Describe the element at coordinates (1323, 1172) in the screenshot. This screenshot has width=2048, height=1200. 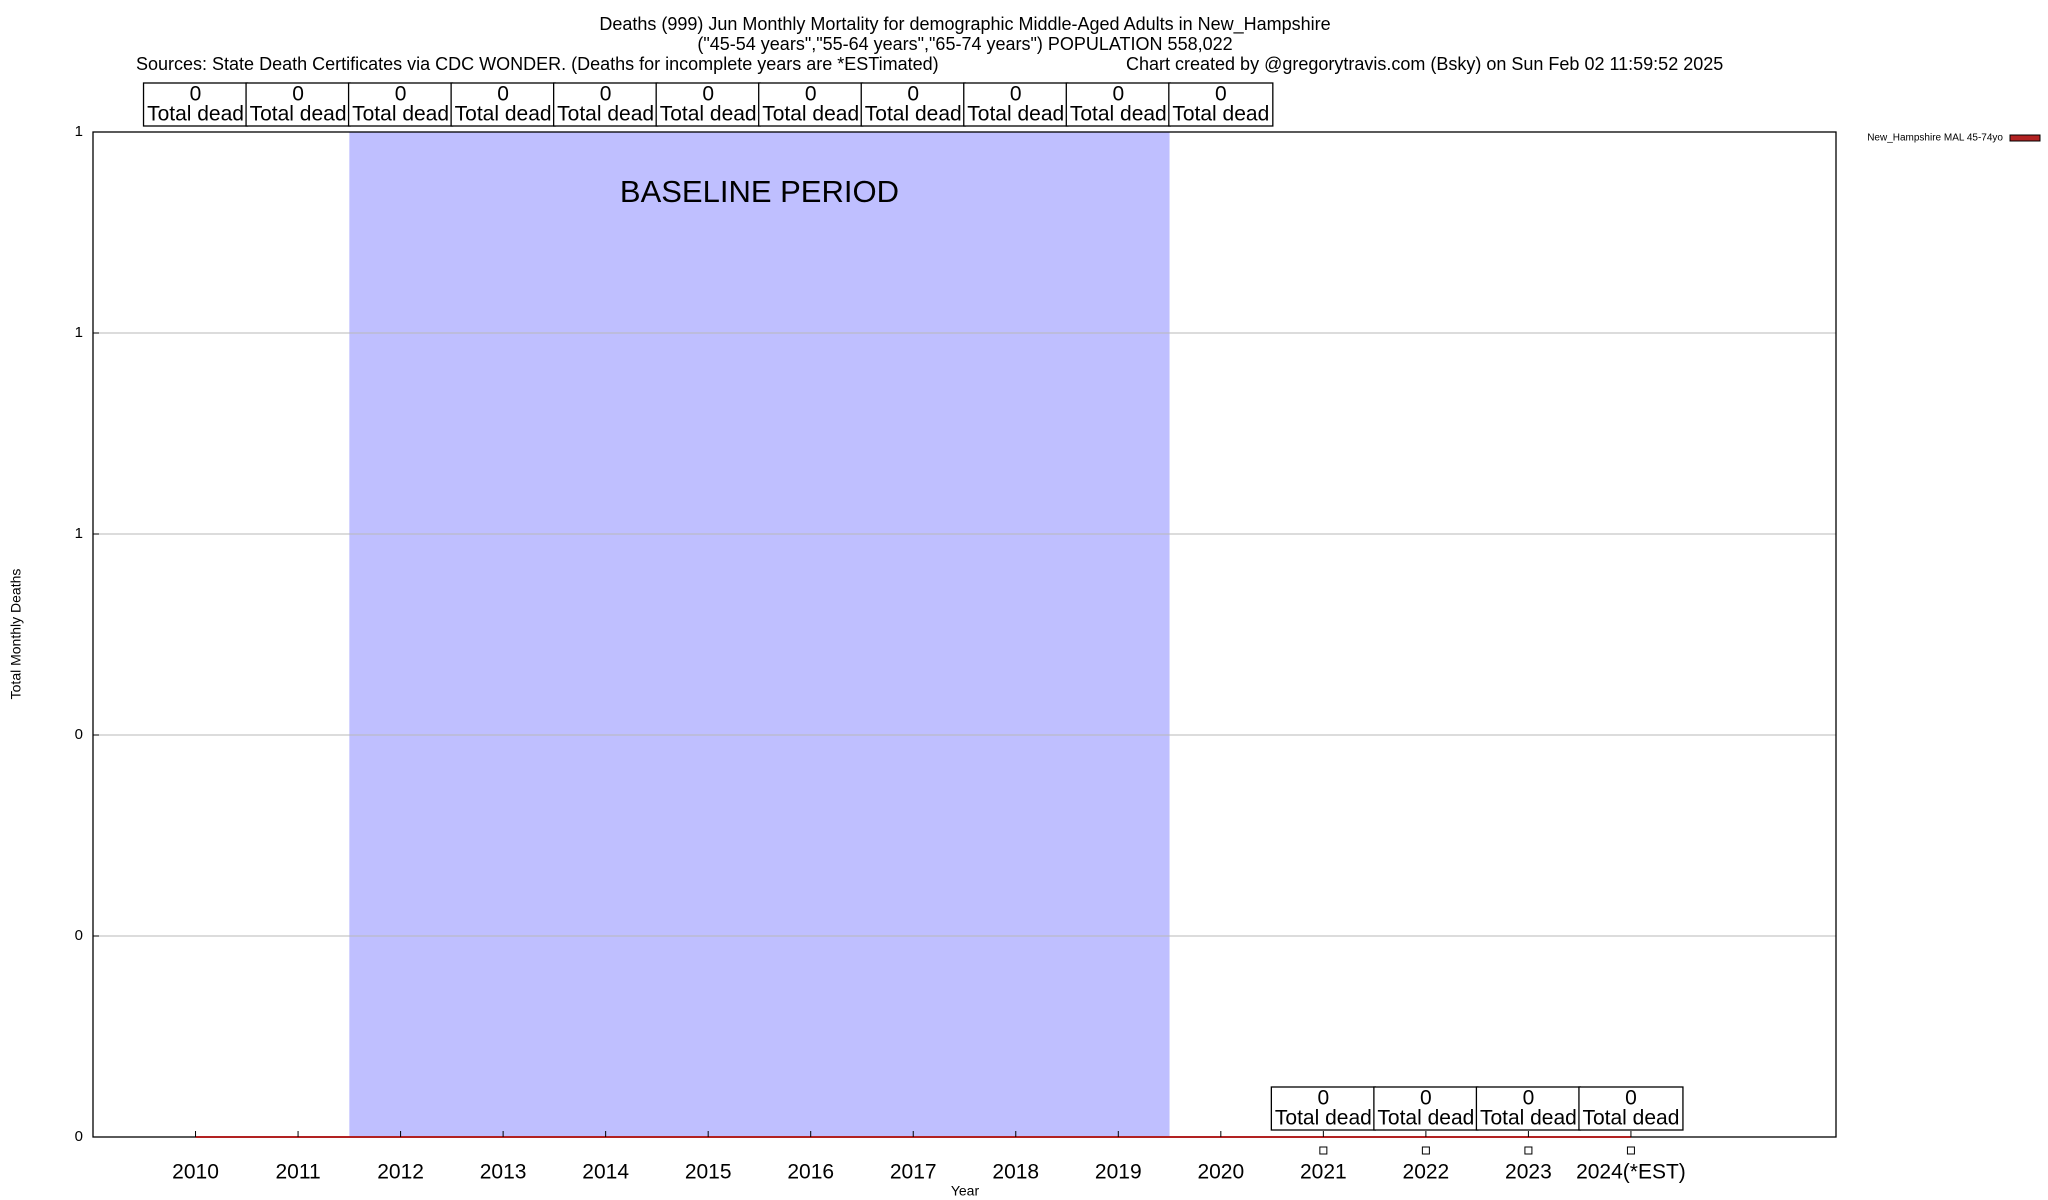
I see `x-tick-label: 2021` at that location.